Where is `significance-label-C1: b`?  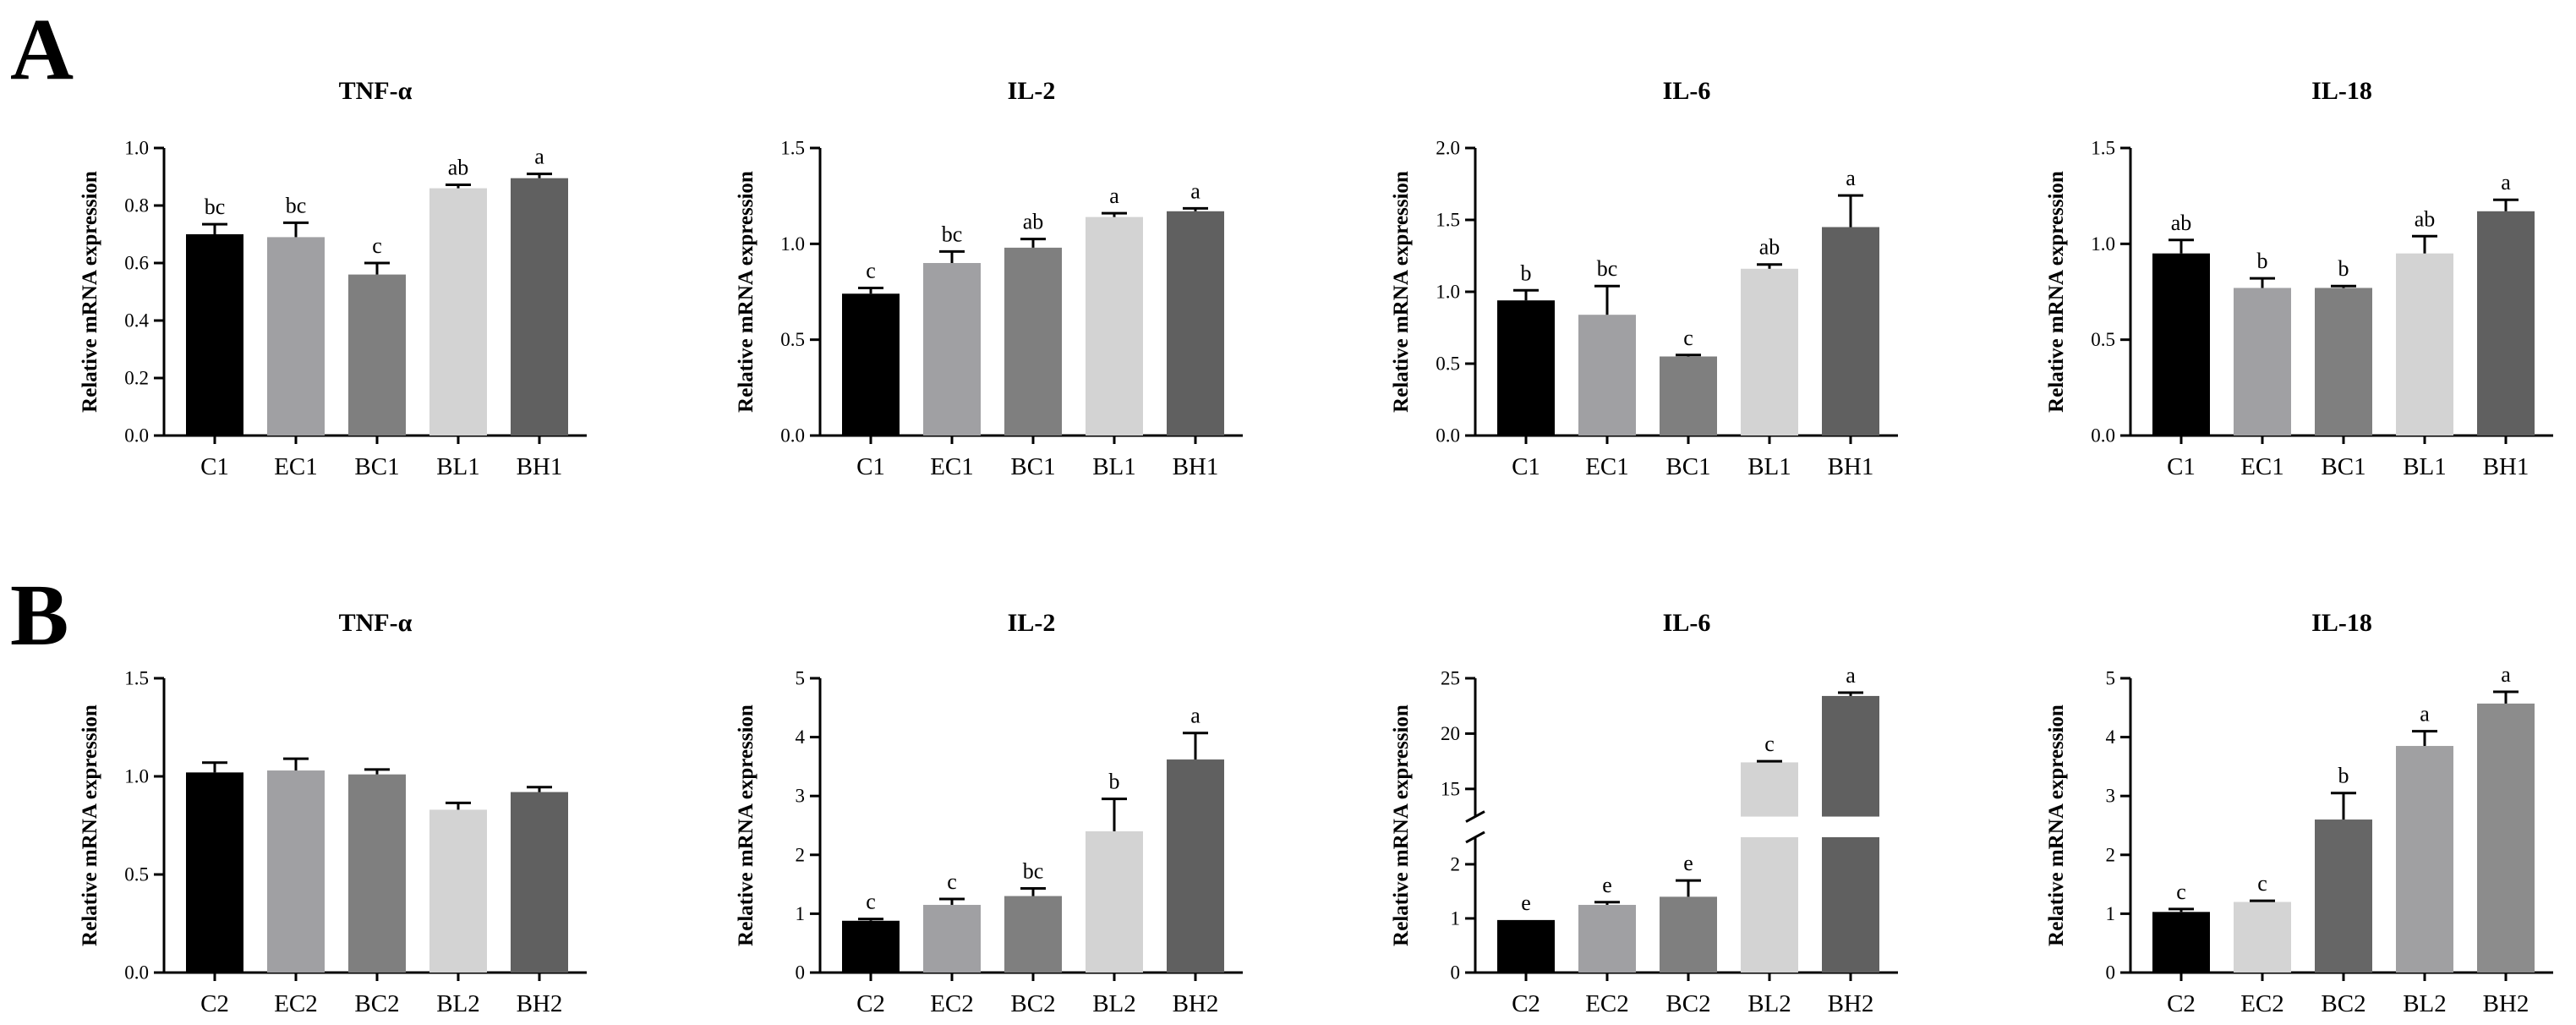 significance-label-C1: b is located at coordinates (1527, 272).